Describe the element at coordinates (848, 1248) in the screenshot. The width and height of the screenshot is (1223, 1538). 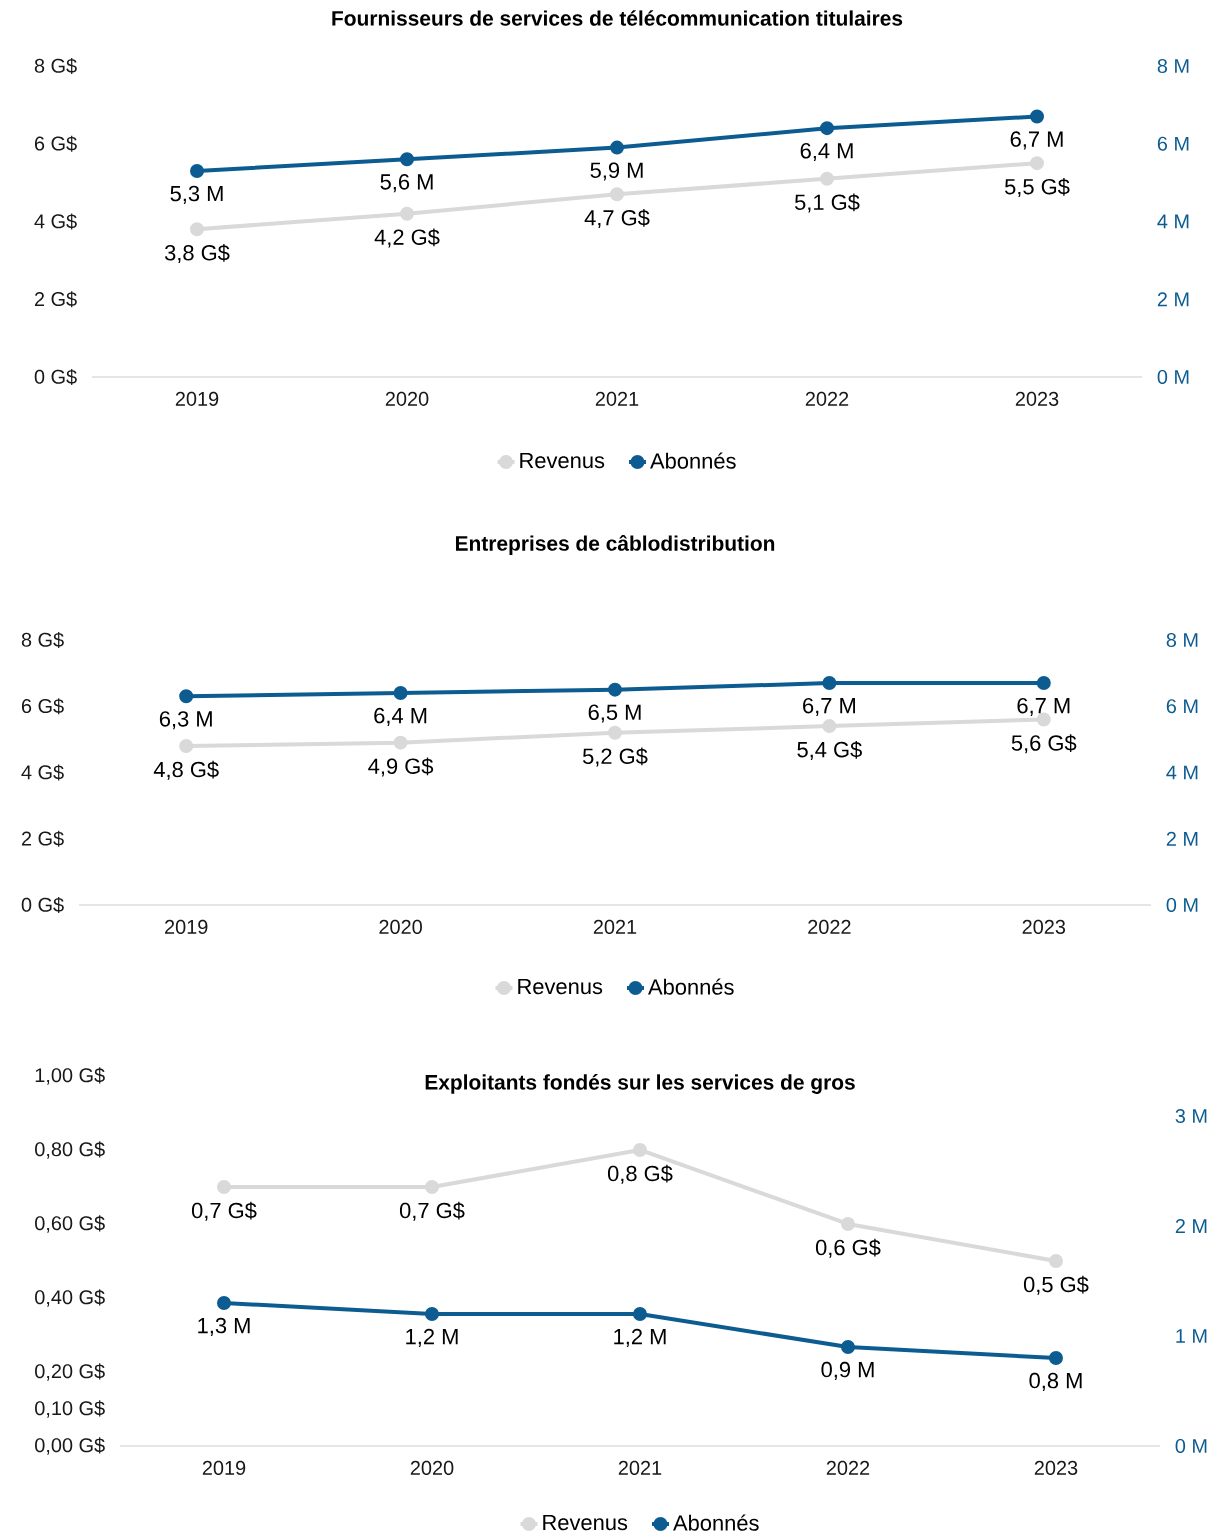
I see `data-label: 0,6 G$` at that location.